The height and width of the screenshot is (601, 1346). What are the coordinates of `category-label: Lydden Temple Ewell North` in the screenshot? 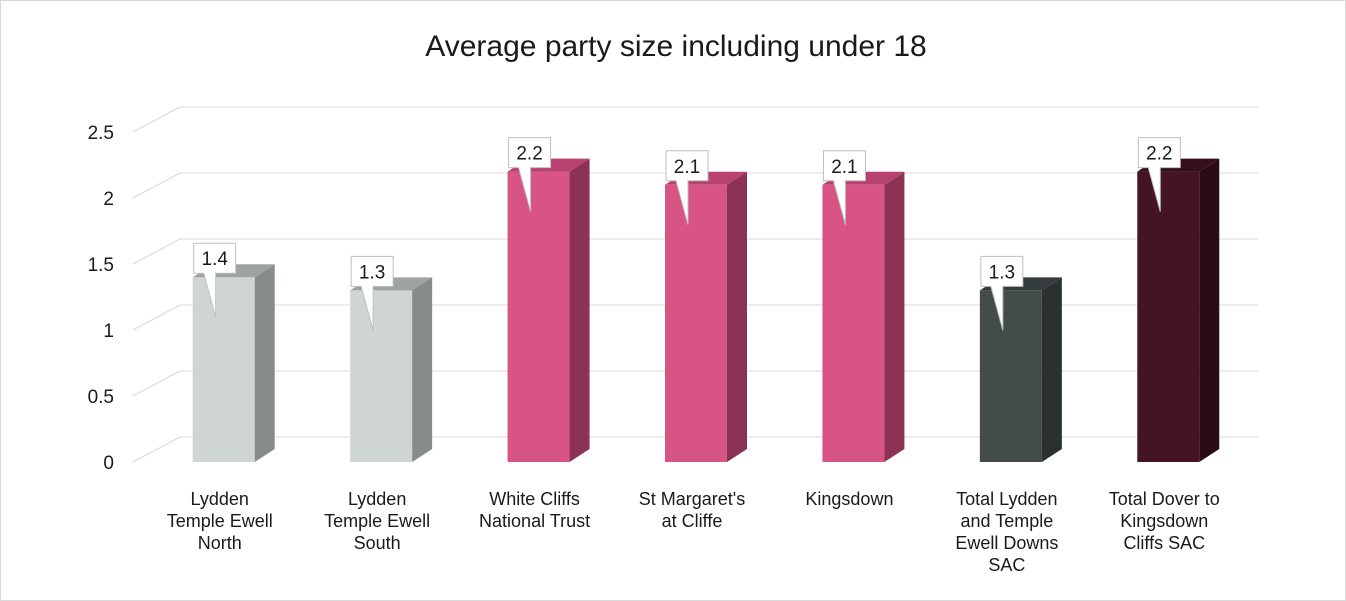 It's located at (220, 521).